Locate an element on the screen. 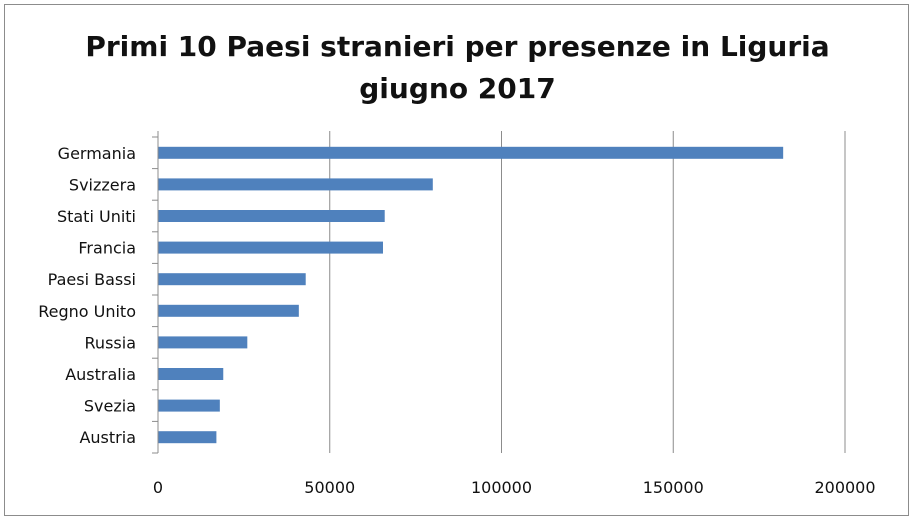 The height and width of the screenshot is (523, 915). bar-regno-unito is located at coordinates (228, 310).